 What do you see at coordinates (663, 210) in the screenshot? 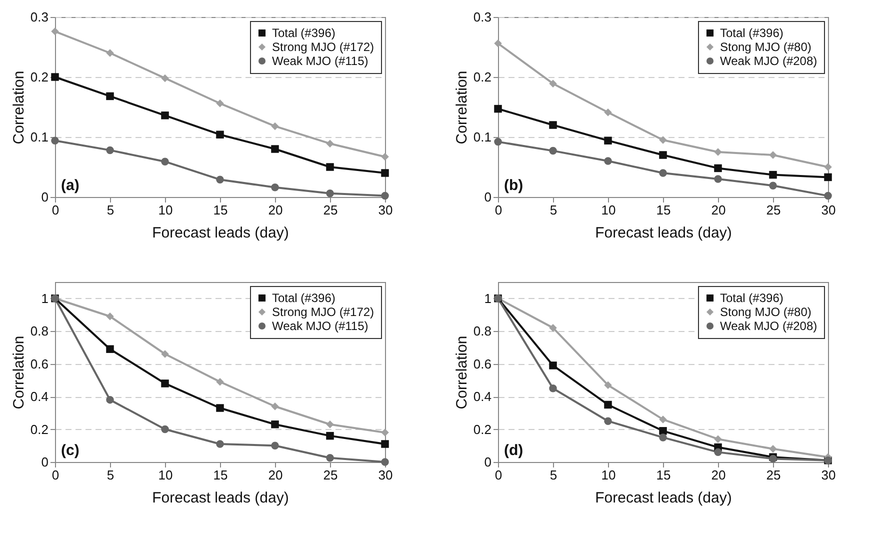
I see `x-tick-label: 15` at bounding box center [663, 210].